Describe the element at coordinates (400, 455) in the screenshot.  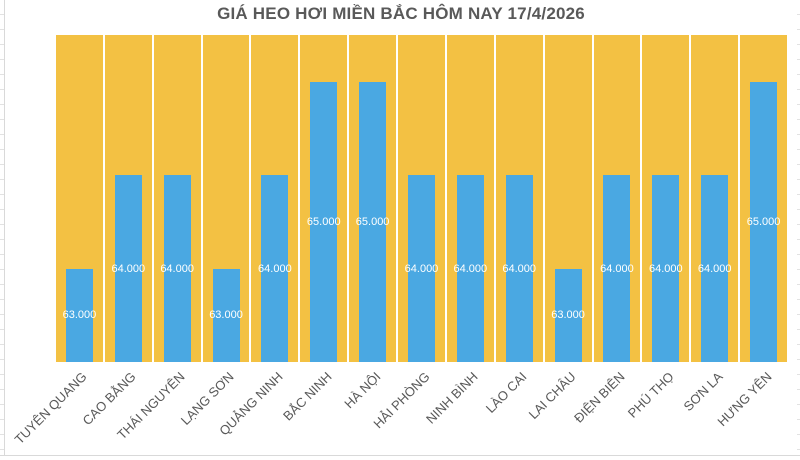
I see `worksheet-bottom-gridline` at that location.